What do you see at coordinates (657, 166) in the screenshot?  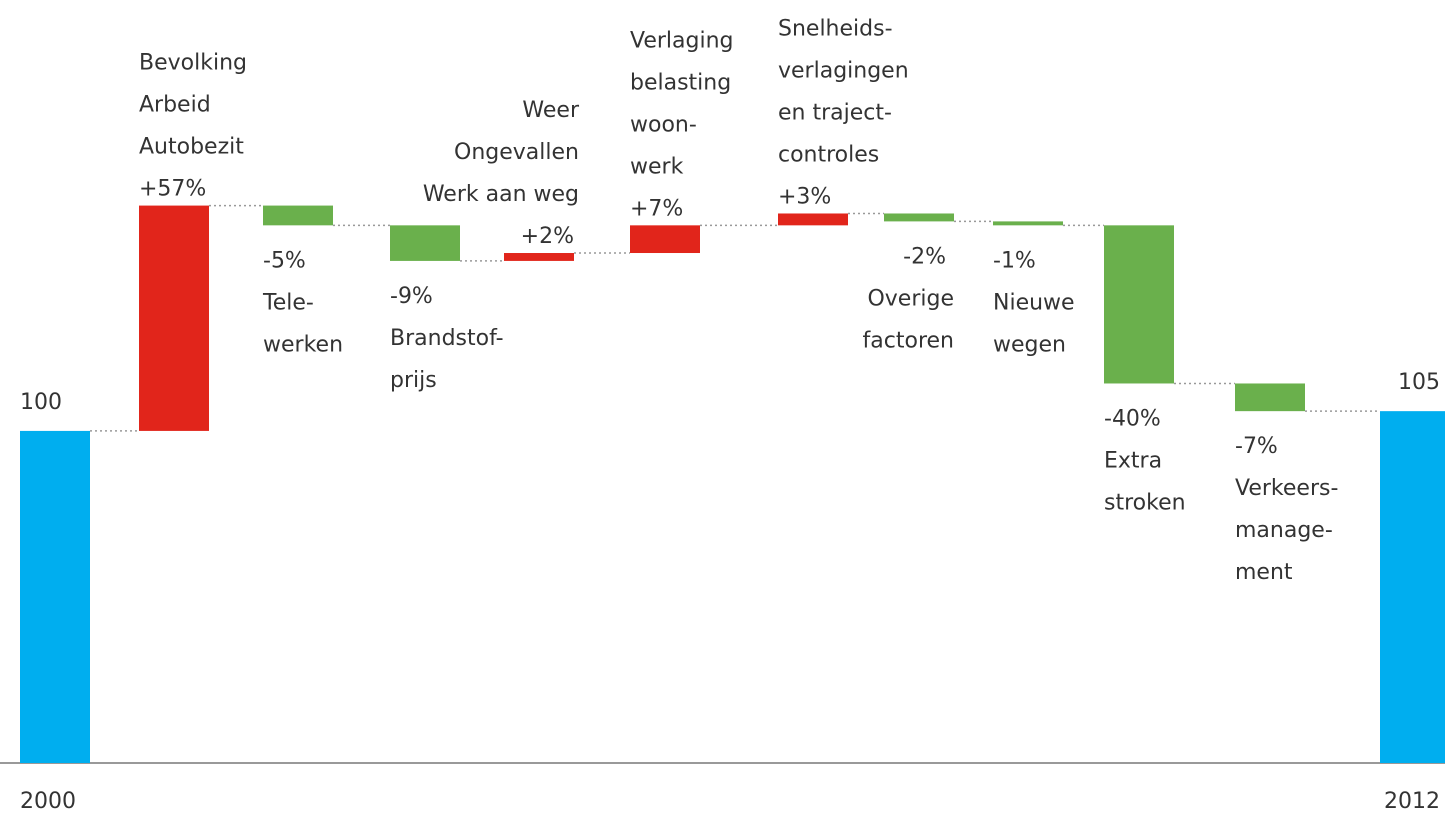 I see `category-label: werk` at bounding box center [657, 166].